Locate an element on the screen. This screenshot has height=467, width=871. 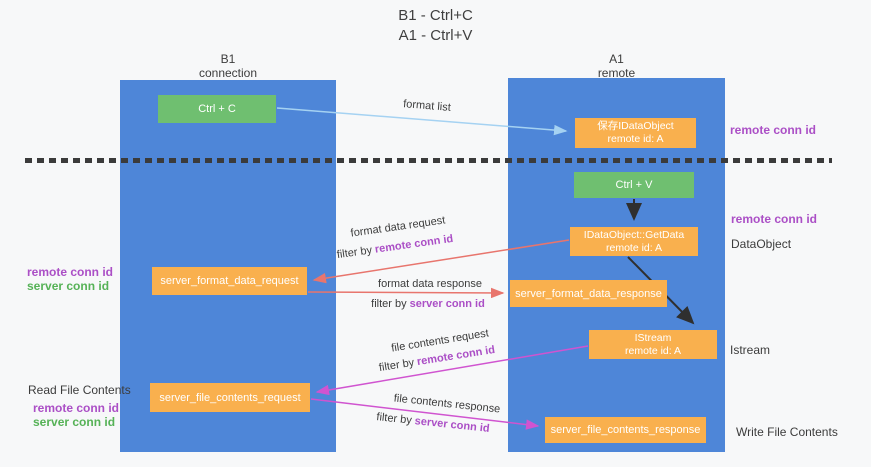
server-format-data-response-label: server_format_data_response is located at coordinates (588, 293).